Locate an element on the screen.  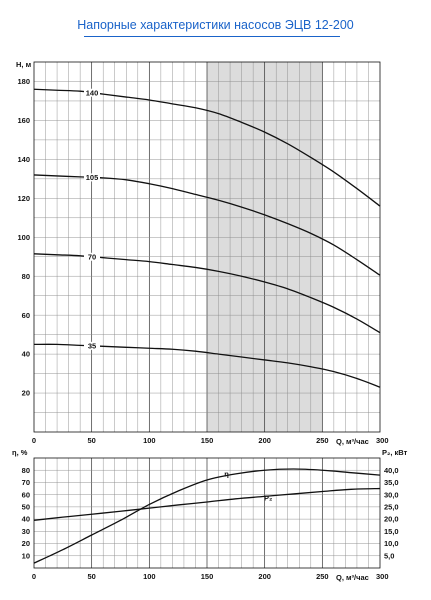
efficiency-power-curves: η P₂ is located at coordinates (207, 516).